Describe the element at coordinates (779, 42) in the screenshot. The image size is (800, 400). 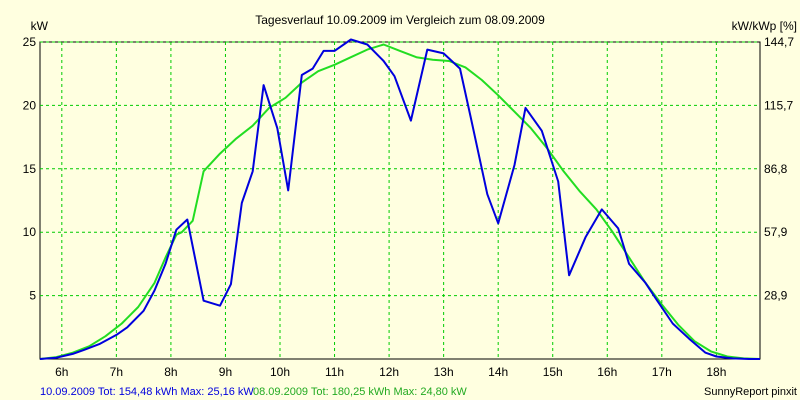
I see `y-tick-label-right: 144,7` at that location.